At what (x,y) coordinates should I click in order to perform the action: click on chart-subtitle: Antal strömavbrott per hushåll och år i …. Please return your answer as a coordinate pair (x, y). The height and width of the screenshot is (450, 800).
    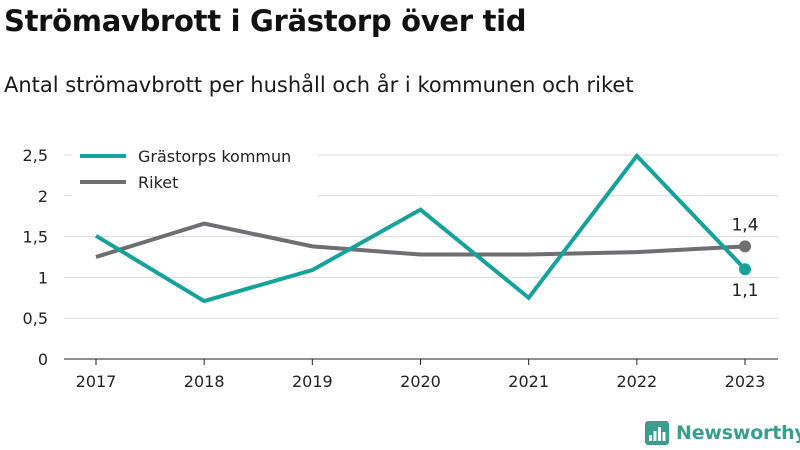
    Looking at the image, I should click on (319, 85).